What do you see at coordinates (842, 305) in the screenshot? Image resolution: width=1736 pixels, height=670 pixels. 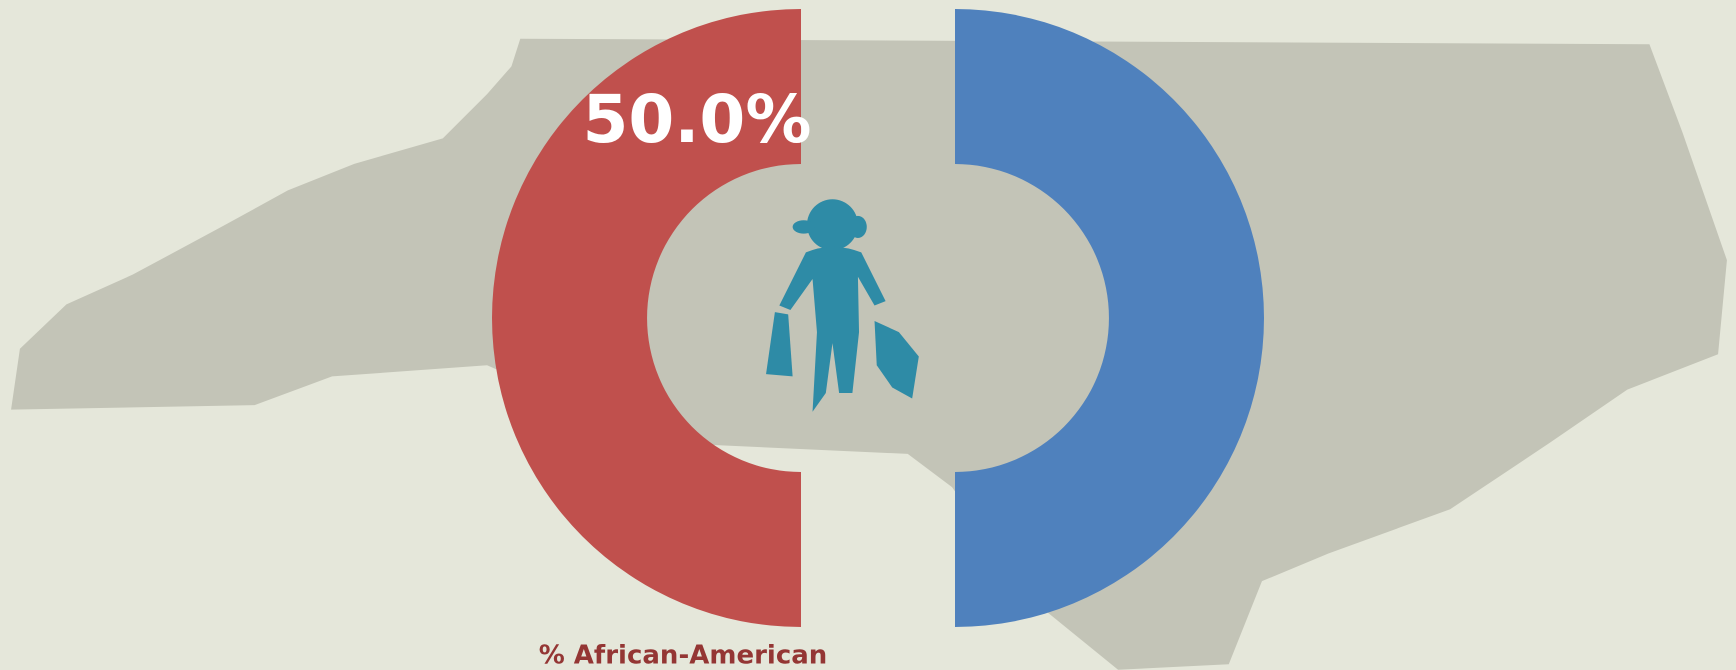 I see `child-icon` at bounding box center [842, 305].